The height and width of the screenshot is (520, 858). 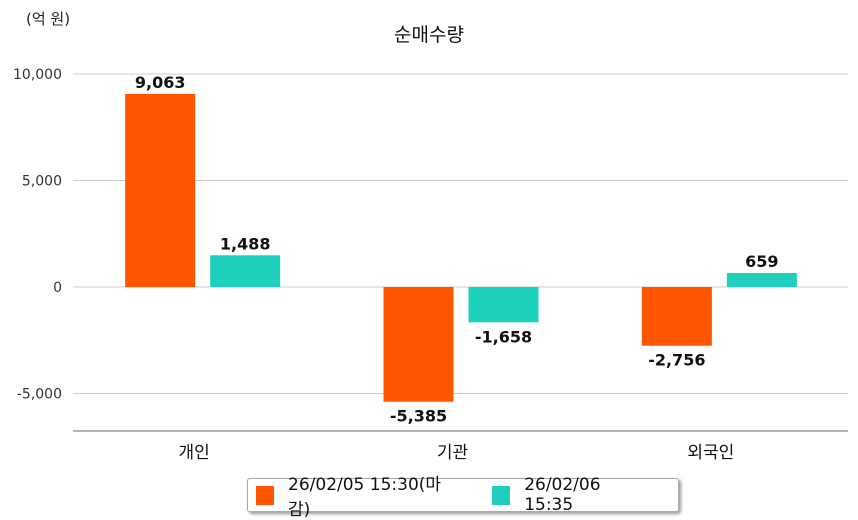 What do you see at coordinates (37, 75) in the screenshot?
I see `y-tick-label: 10,000` at bounding box center [37, 75].